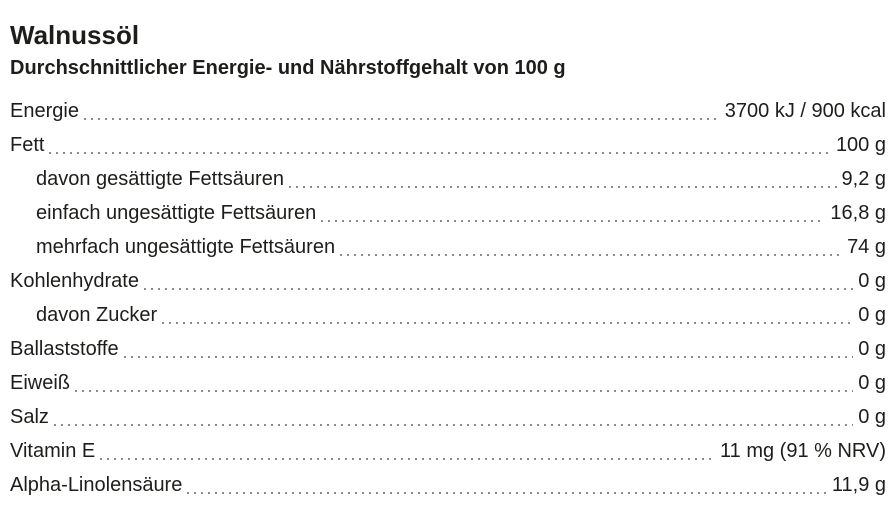  Describe the element at coordinates (44, 111) in the screenshot. I see `nutrient-label: Energie` at that location.